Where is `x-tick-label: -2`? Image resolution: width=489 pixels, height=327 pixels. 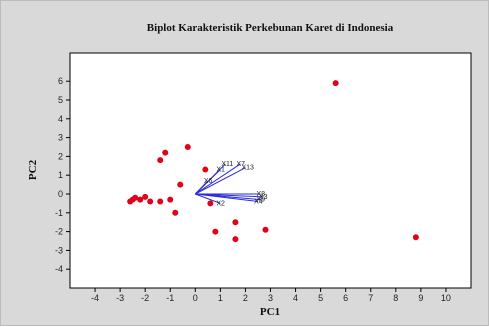 x-tick-label: -2 is located at coordinates (145, 298).